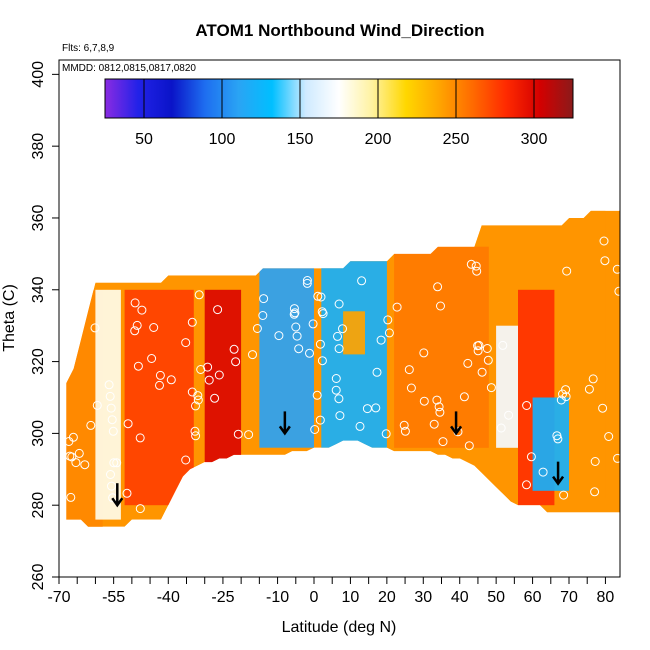 This screenshot has height=650, width=650. I want to click on x-tick-label: 20, so click(387, 597).